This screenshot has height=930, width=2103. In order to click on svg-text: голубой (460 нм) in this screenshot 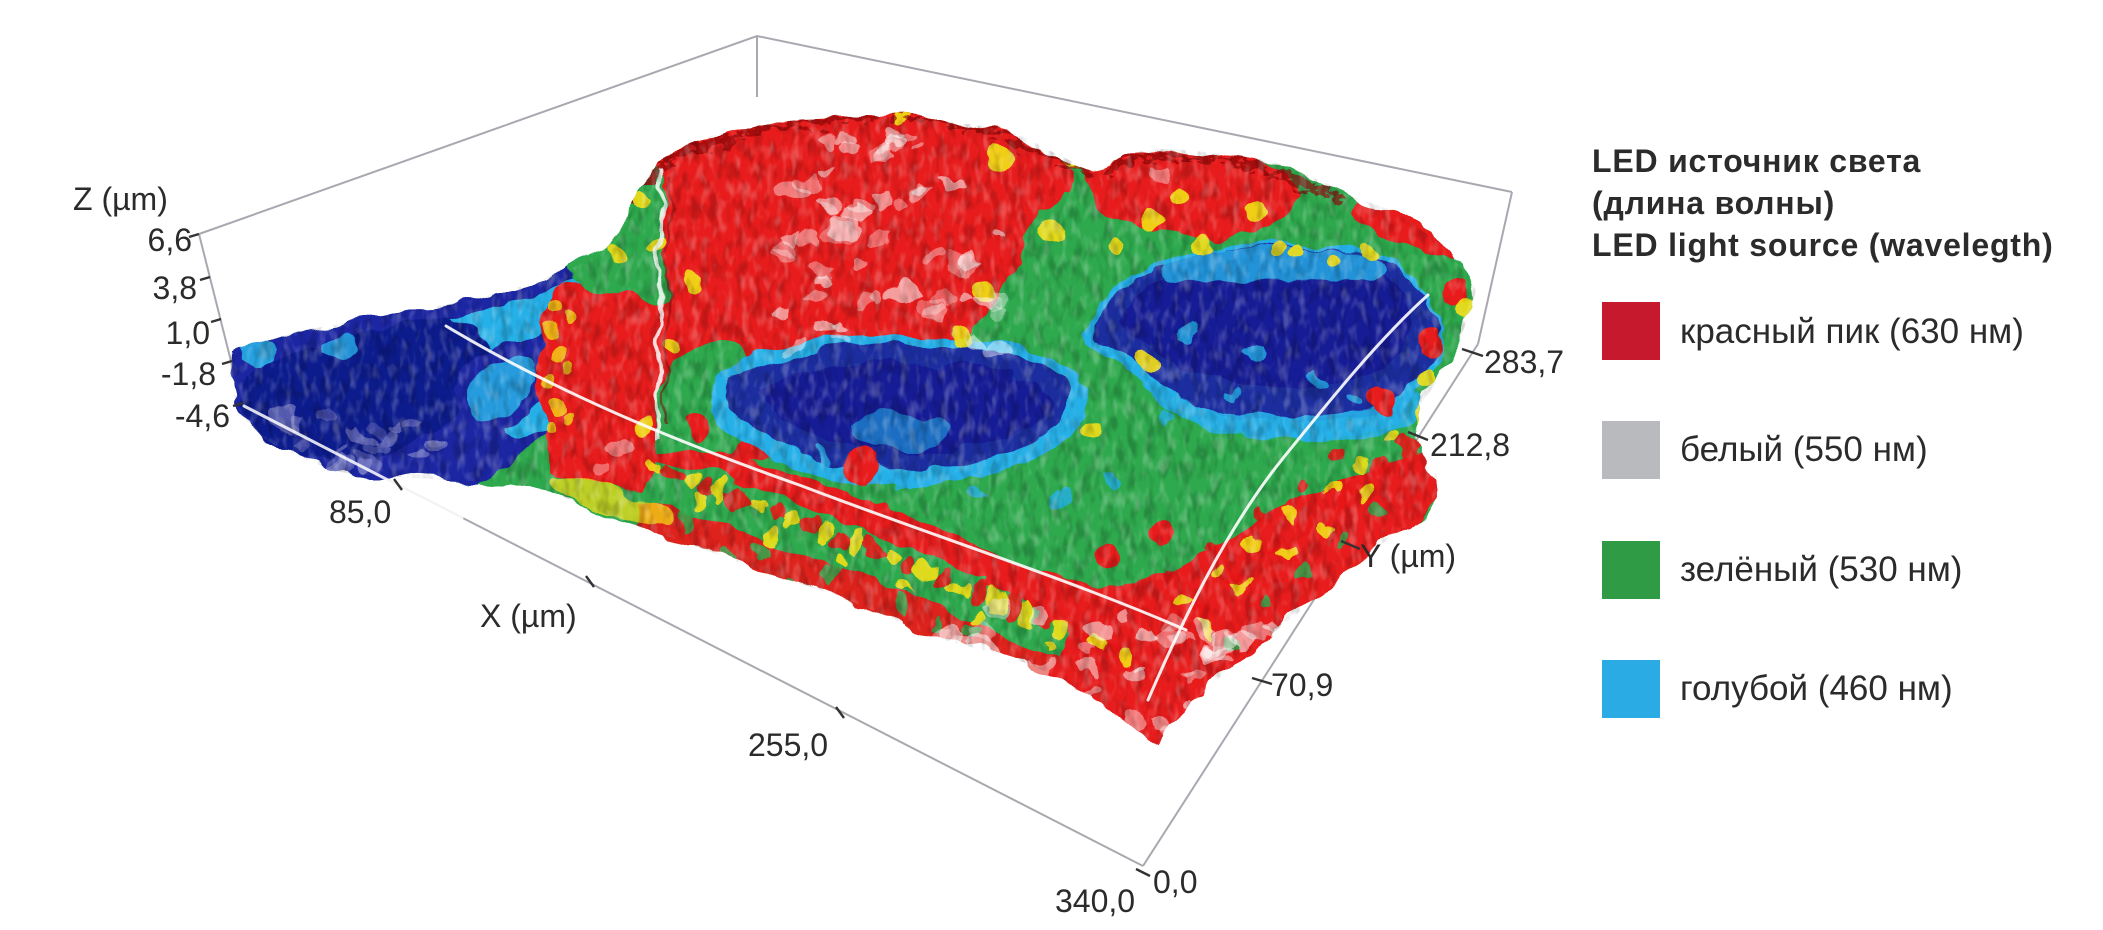, I will do `click(1816, 688)`.